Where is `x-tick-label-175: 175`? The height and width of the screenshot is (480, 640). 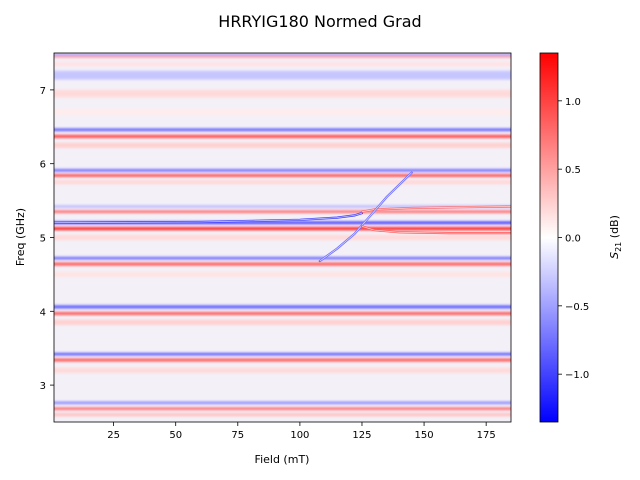
x-tick-label-175: 175 is located at coordinates (486, 435).